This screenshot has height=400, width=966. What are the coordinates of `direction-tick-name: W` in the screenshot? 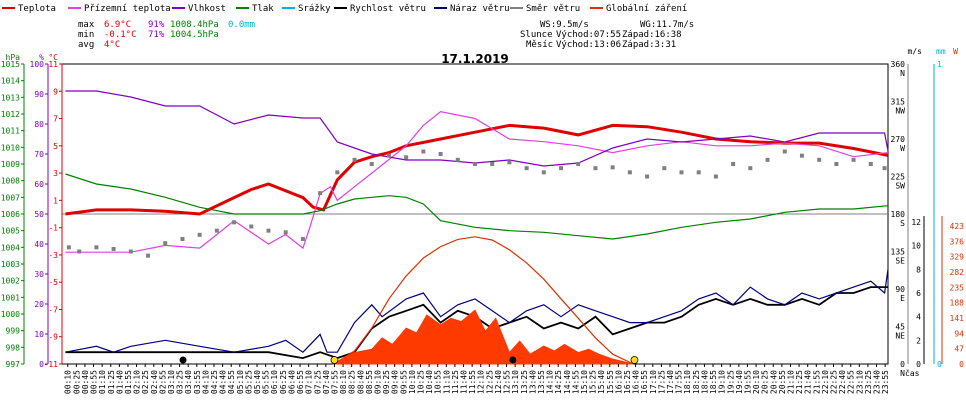 It's located at (902, 148).